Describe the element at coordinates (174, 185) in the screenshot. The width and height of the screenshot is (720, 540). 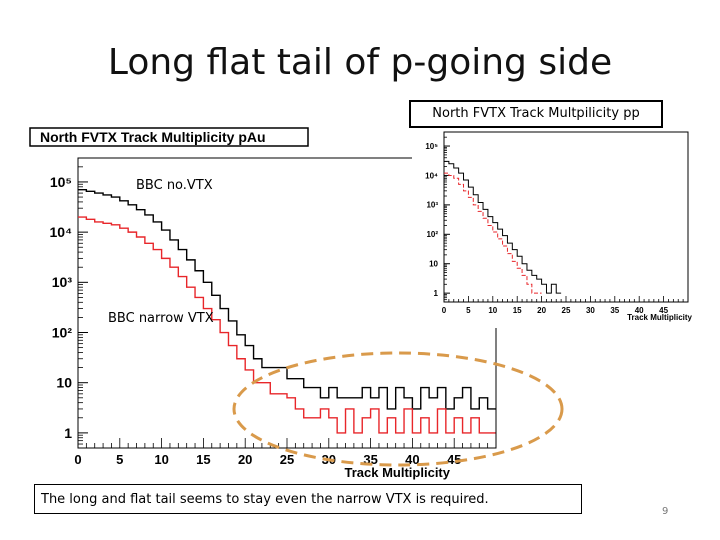
I see `label-bbc-novtx: BBC no.VTX` at that location.